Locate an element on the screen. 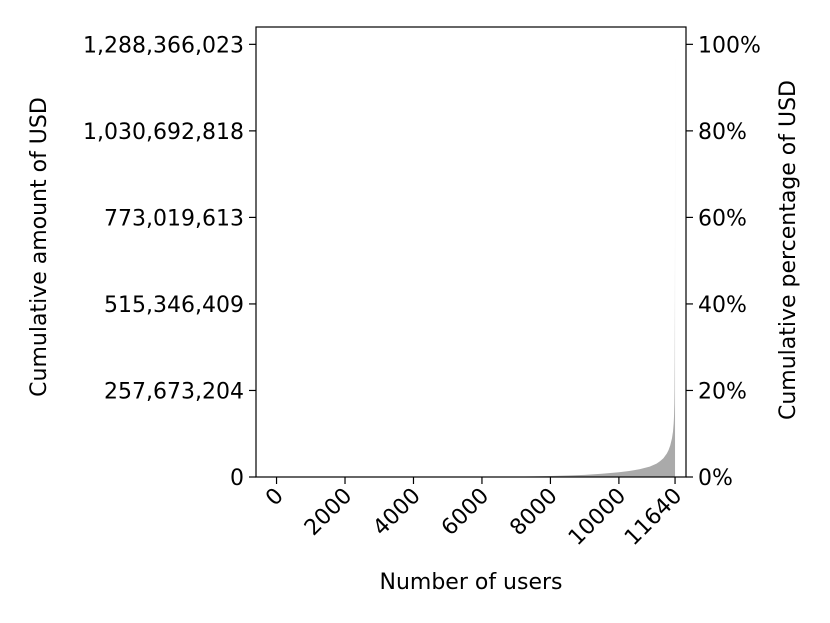  x-tick-label: 2000 is located at coordinates (328, 512).